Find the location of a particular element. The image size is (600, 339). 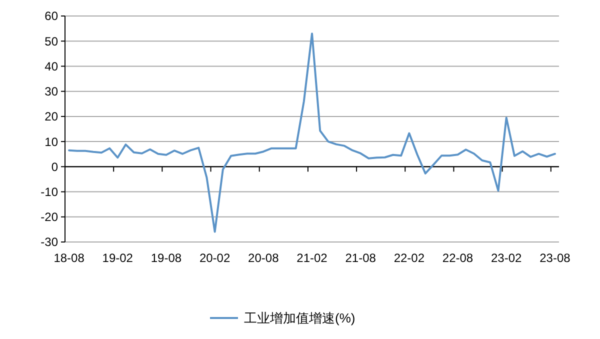

x-tick-label: 19-02 is located at coordinates (118, 258).